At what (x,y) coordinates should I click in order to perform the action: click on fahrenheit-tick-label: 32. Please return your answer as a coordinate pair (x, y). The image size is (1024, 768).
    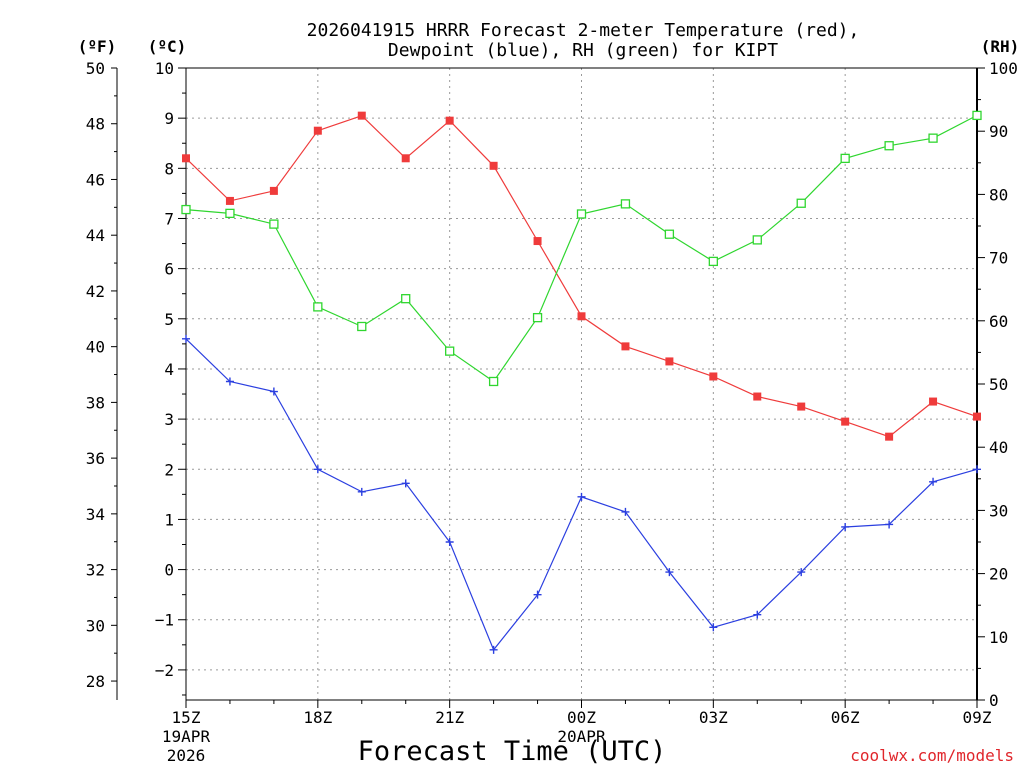
    Looking at the image, I should click on (95, 570).